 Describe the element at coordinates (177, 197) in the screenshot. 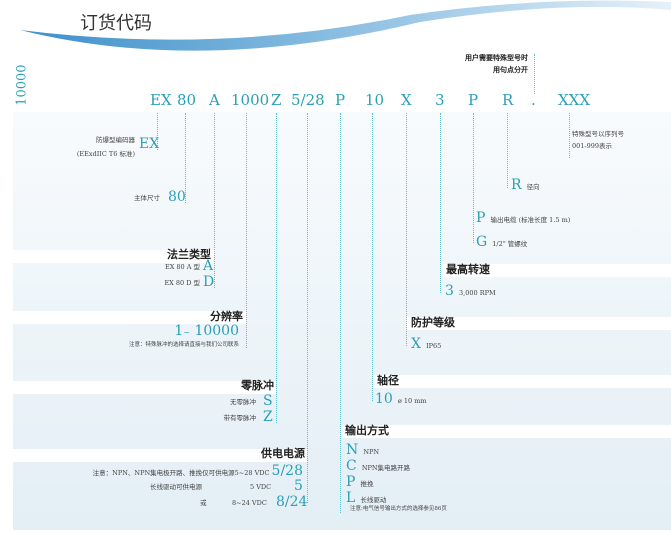

I see `size-code: 80` at that location.